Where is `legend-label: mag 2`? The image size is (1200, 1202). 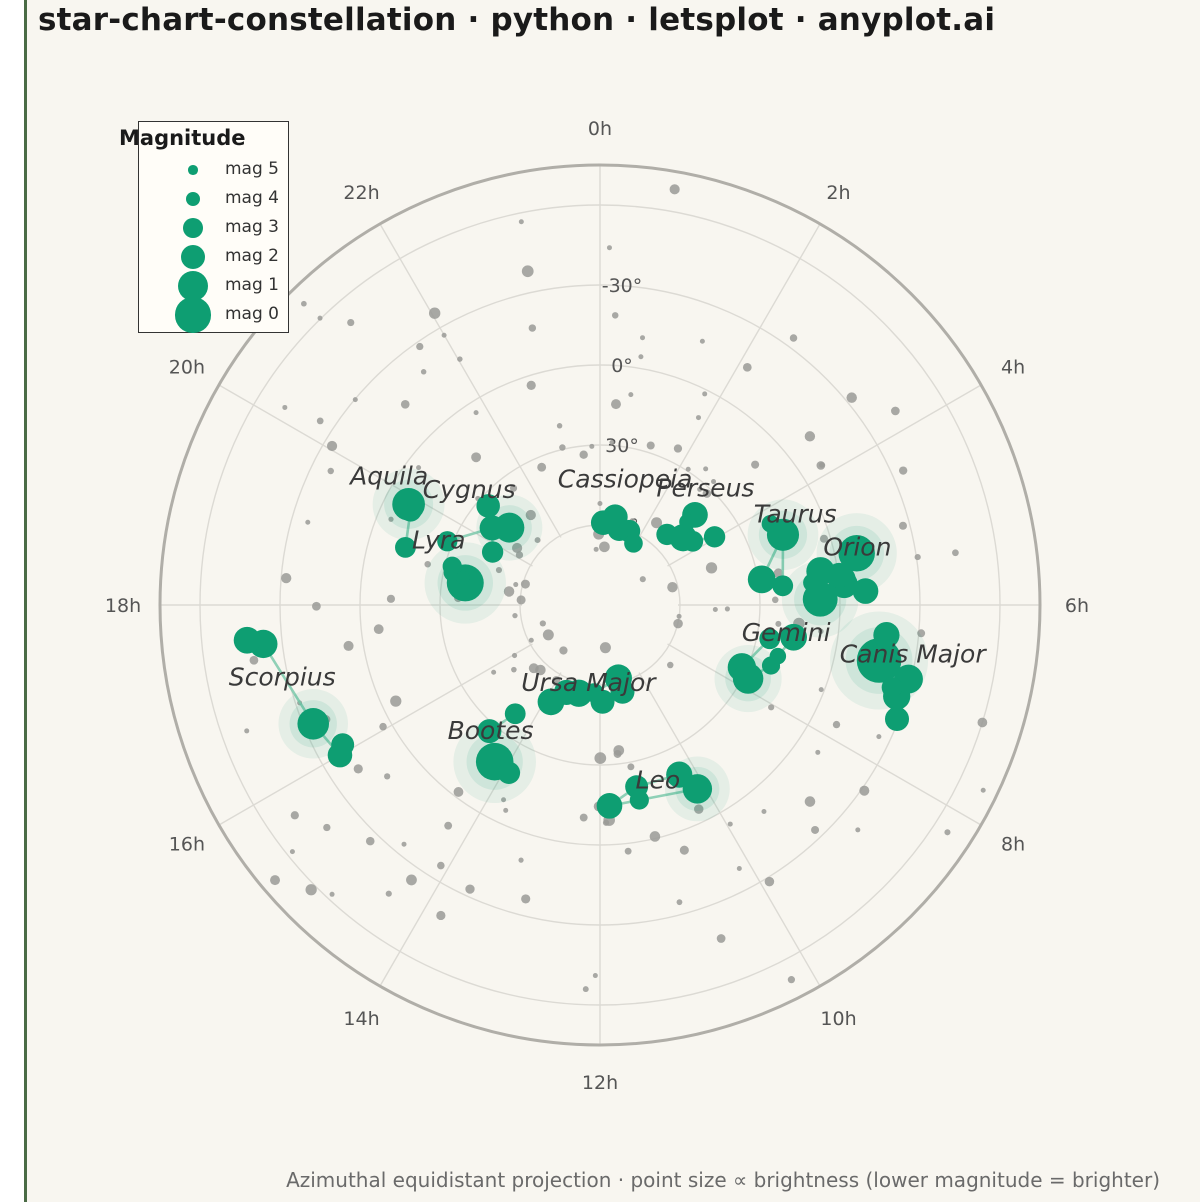 legend-label: mag 2 is located at coordinates (252, 256).